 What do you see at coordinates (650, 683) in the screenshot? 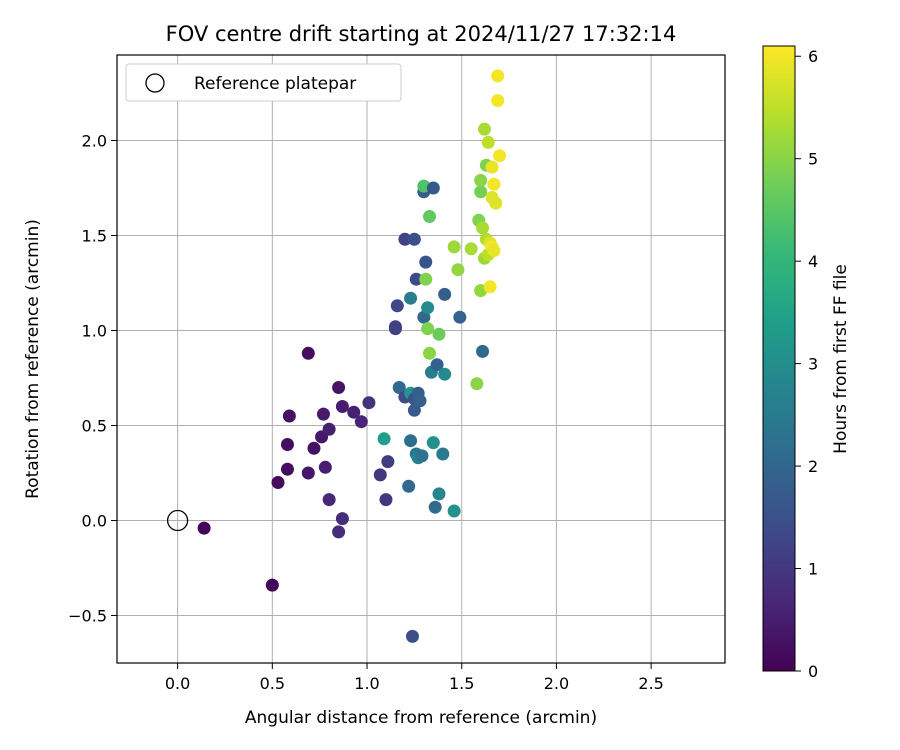
I see `x-tick-label: 2.5` at bounding box center [650, 683].